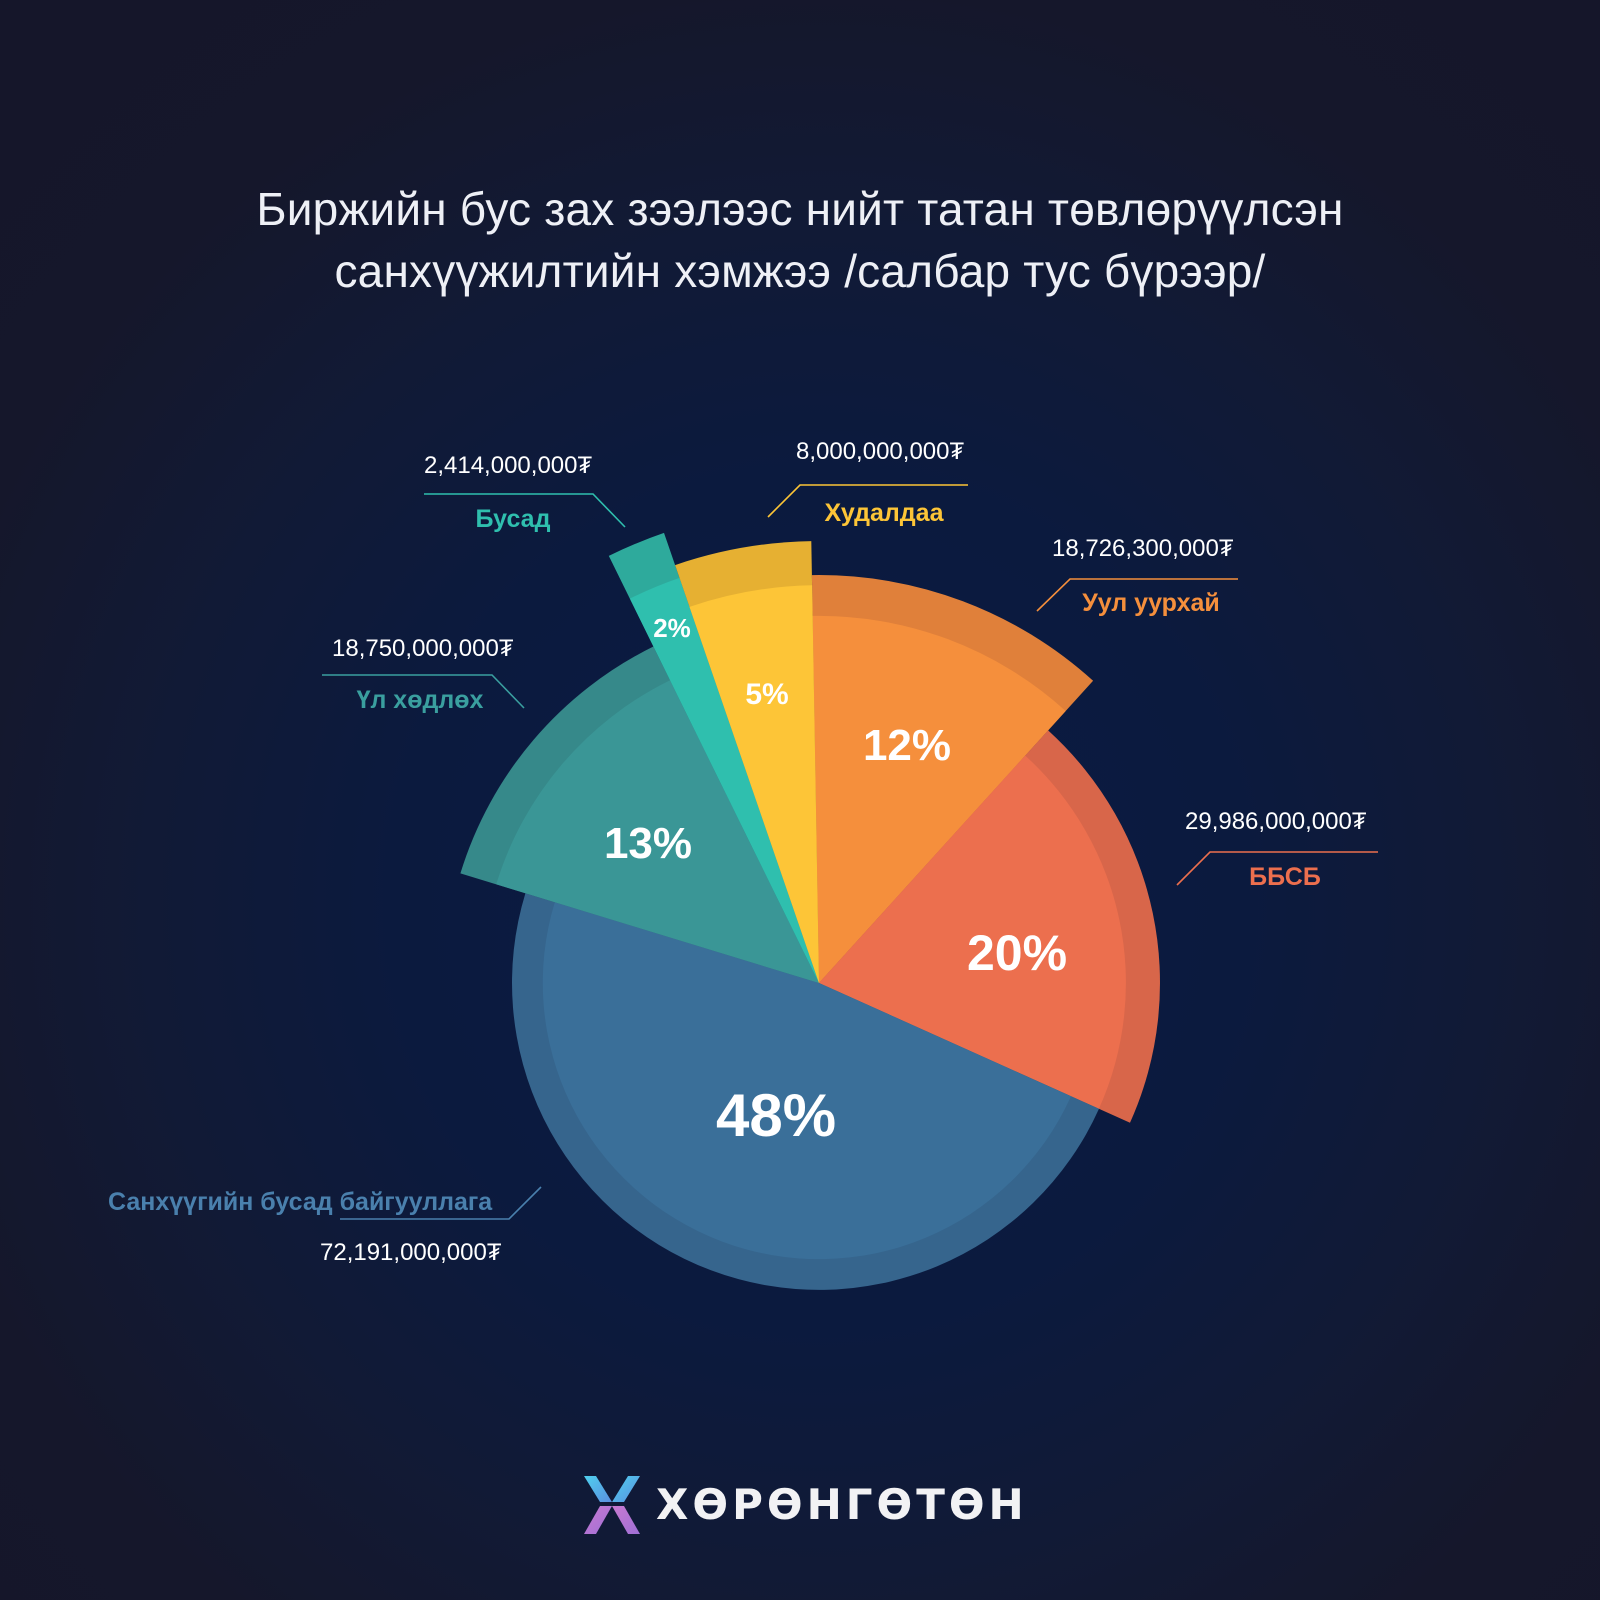  I want to click on callout-trade-leader-line, so click(867, 501).